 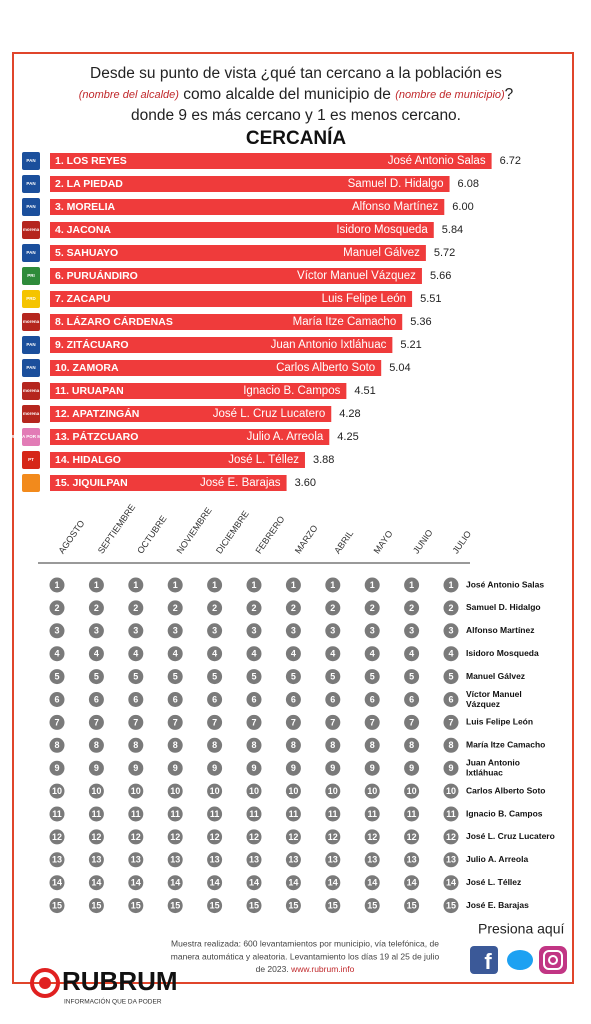 What do you see at coordinates (553, 960) in the screenshot?
I see `instagram-icon` at bounding box center [553, 960].